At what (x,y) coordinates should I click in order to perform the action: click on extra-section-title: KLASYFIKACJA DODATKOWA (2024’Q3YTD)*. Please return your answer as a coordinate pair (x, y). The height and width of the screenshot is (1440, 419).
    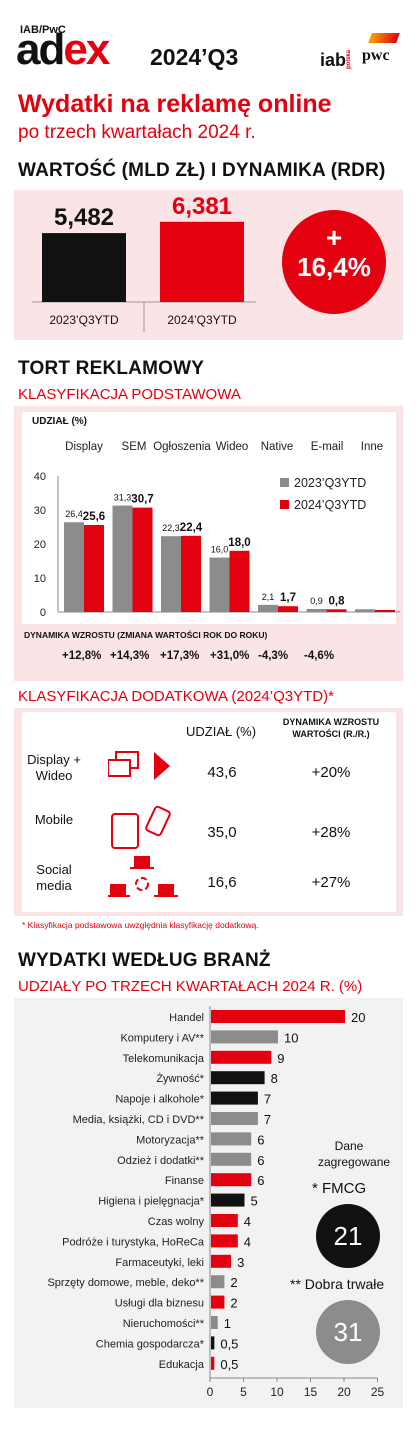
    Looking at the image, I should click on (176, 696).